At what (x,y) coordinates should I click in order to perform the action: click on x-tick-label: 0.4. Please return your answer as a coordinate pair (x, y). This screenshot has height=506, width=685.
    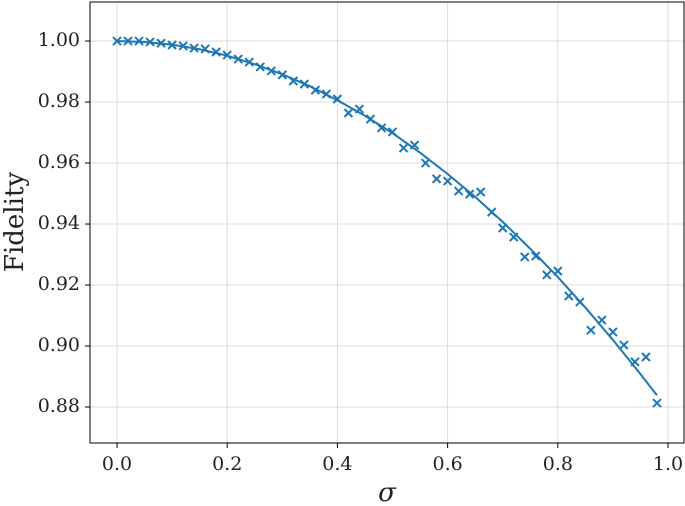
    Looking at the image, I should click on (337, 464).